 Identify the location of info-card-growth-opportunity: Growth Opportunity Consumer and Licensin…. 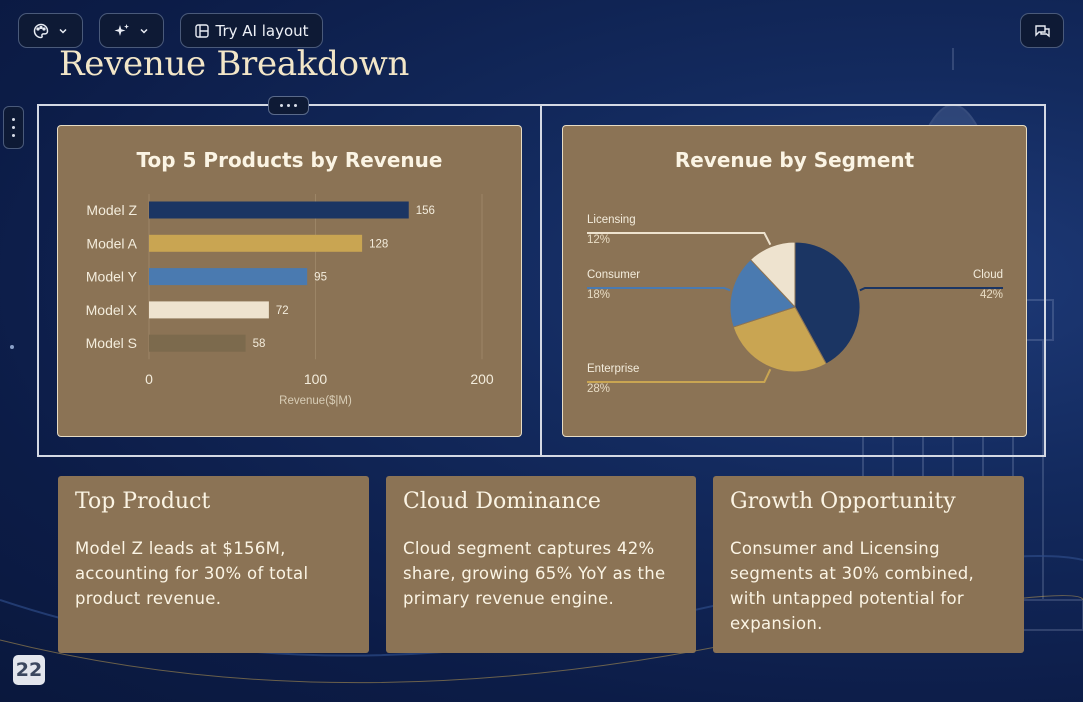
(868, 564).